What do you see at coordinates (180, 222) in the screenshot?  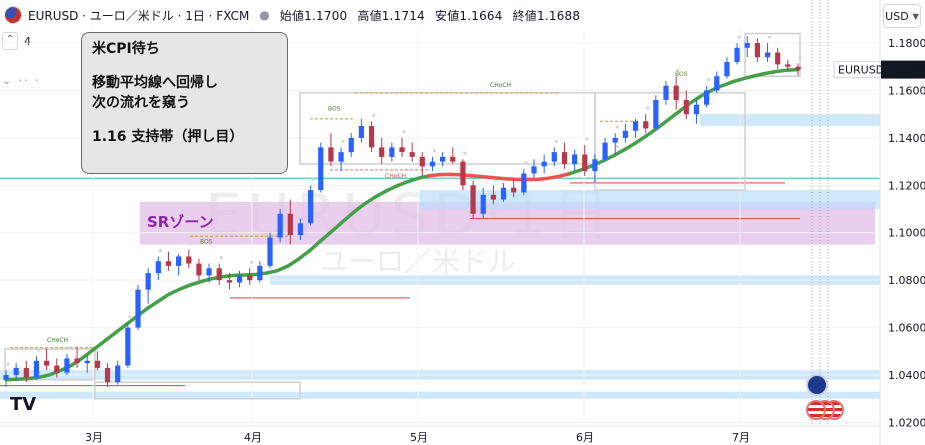 I see `sr-zone-label: SRゾーン` at bounding box center [180, 222].